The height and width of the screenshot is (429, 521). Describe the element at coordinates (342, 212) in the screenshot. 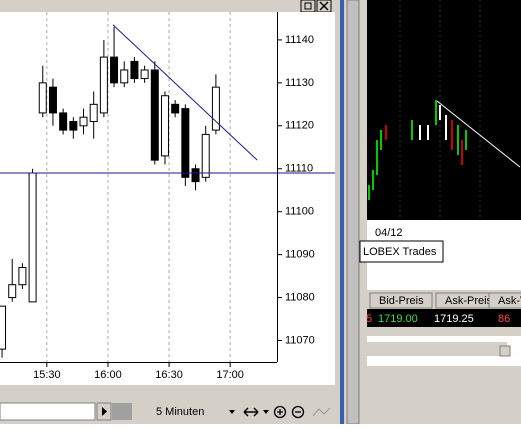

I see `splitter` at that location.